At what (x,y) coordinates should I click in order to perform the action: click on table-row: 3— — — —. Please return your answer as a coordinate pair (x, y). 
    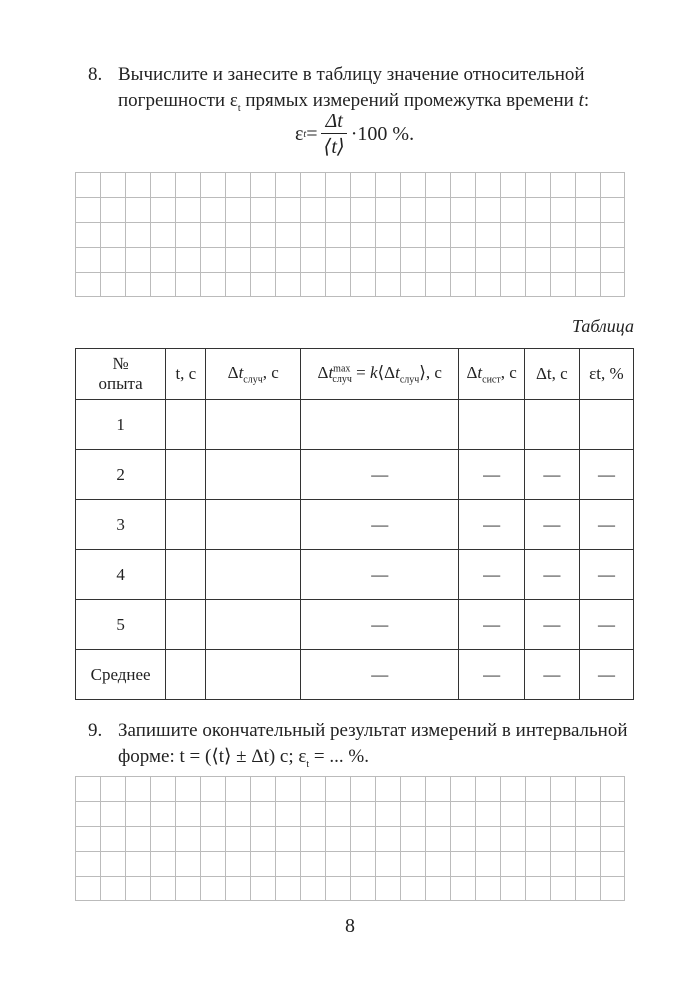
    Looking at the image, I should click on (354, 524).